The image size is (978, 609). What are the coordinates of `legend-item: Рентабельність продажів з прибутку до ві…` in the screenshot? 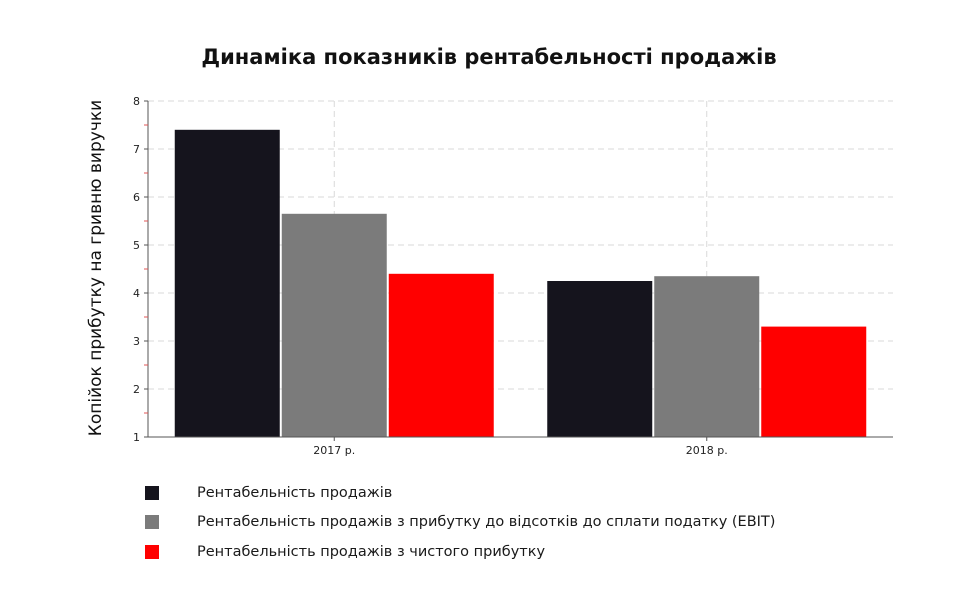 It's located at (460, 523).